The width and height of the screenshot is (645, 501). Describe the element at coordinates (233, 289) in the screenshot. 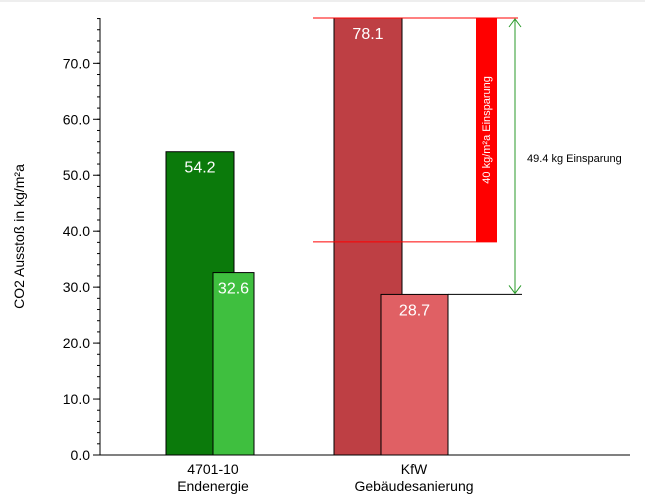

I see `bar-value-label: 32.6` at that location.